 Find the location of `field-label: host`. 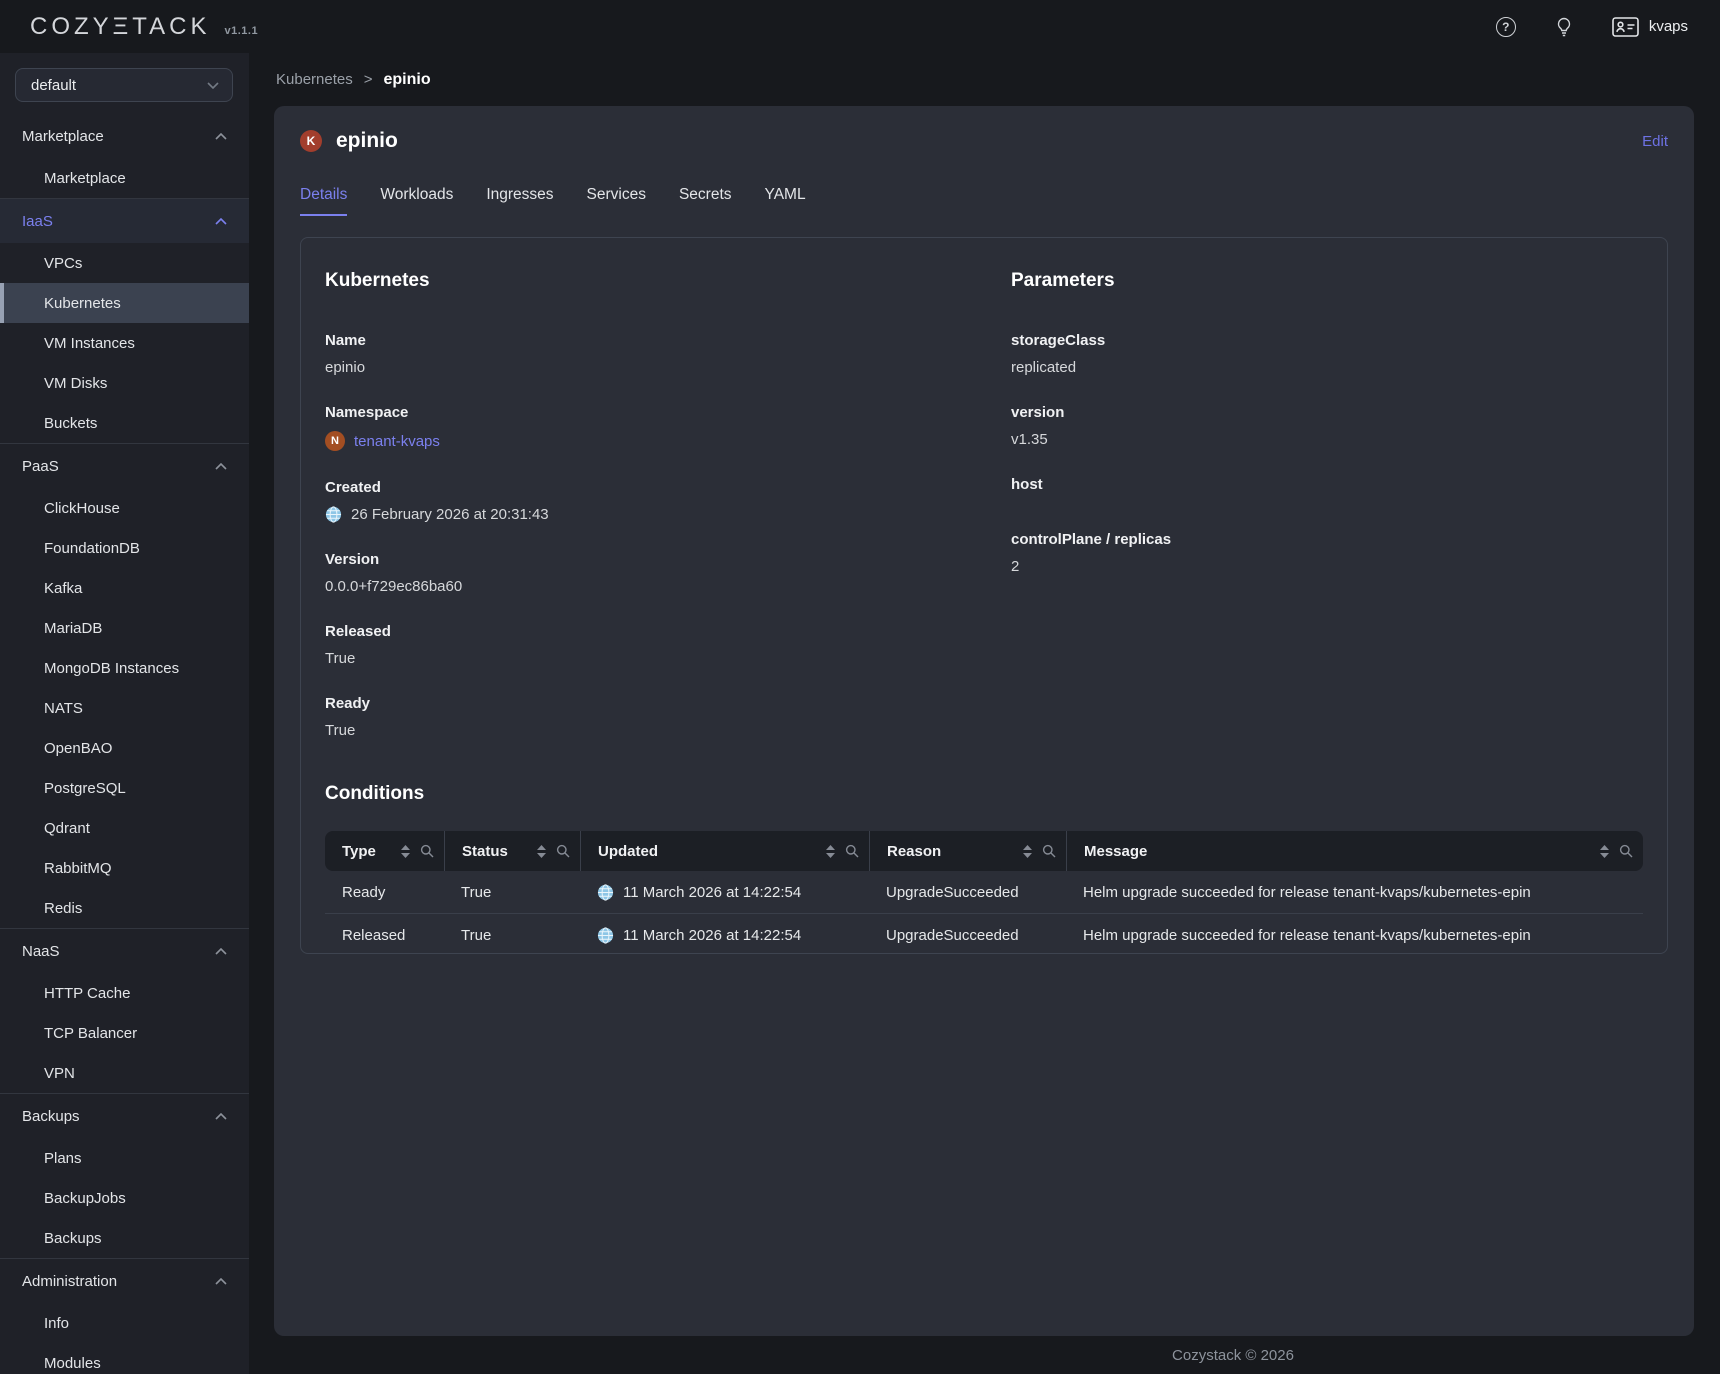

field-label: host is located at coordinates (1027, 484).